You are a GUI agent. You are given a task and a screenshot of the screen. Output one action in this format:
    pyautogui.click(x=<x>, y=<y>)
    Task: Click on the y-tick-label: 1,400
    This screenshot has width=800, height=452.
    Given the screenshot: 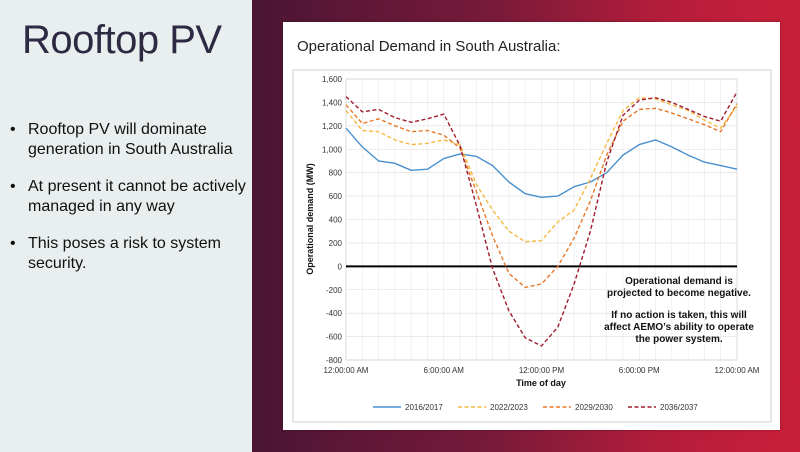 What is the action you would take?
    pyautogui.click(x=332, y=102)
    